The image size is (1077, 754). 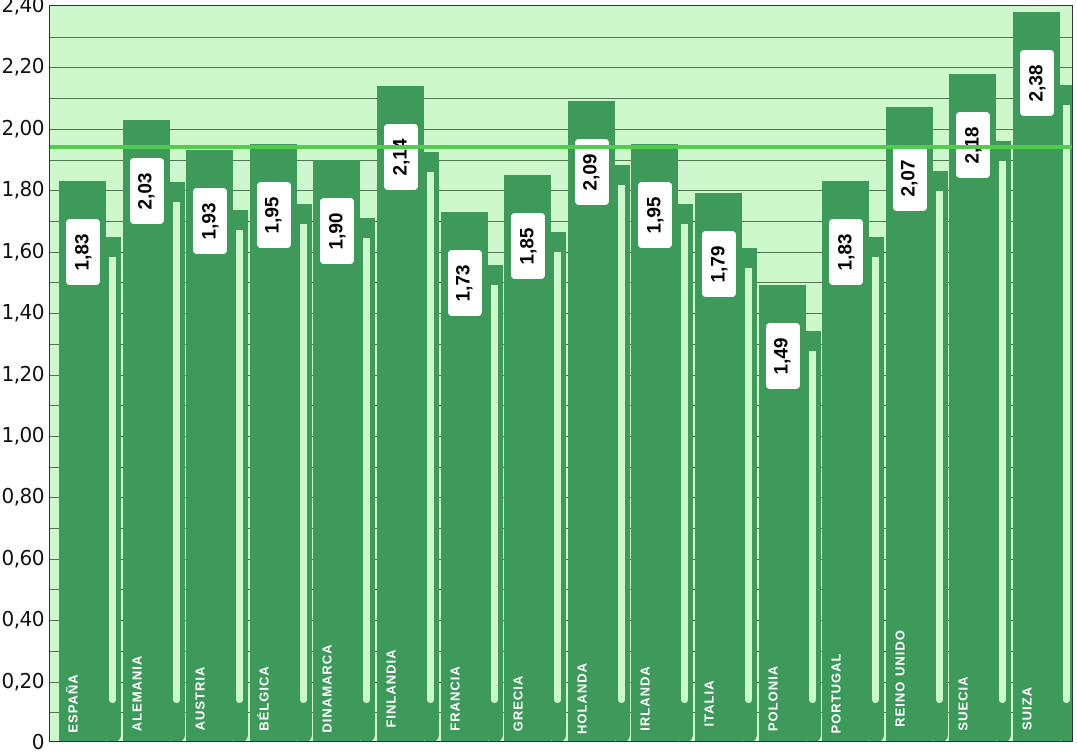 I want to click on value-label: 1,49, so click(x=782, y=356).